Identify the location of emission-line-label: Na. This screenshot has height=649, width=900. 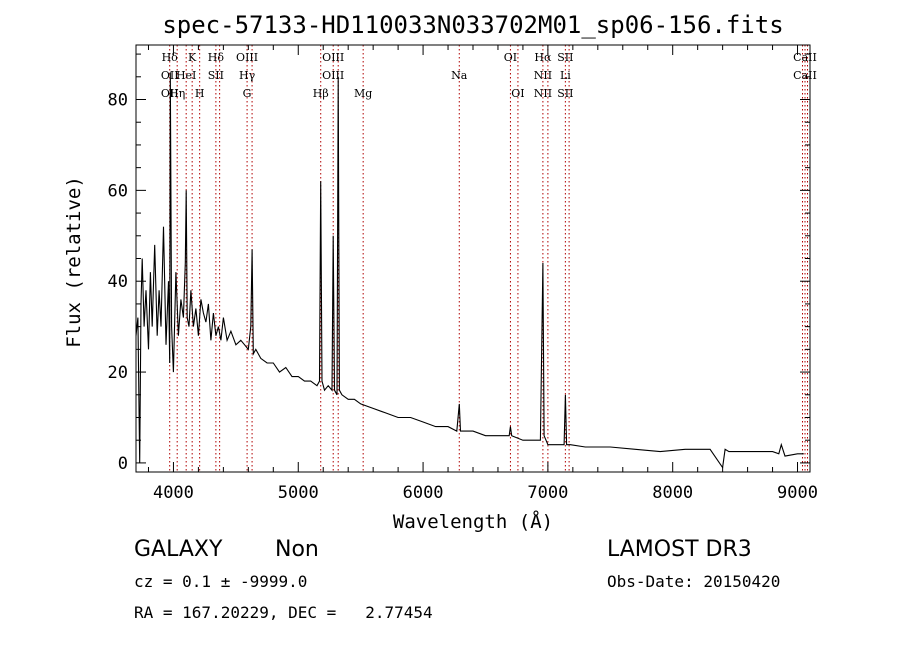
(459, 75).